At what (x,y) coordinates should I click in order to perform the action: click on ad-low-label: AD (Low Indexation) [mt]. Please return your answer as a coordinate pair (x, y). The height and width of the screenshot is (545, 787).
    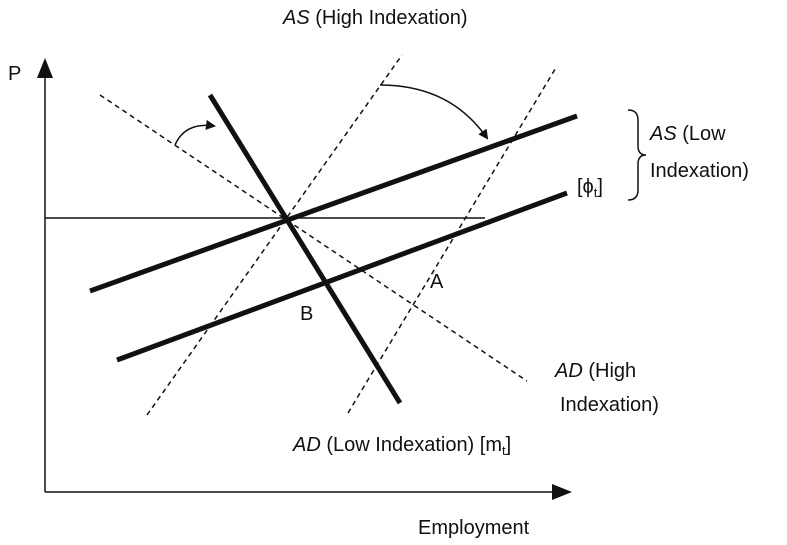
    Looking at the image, I should click on (401, 446).